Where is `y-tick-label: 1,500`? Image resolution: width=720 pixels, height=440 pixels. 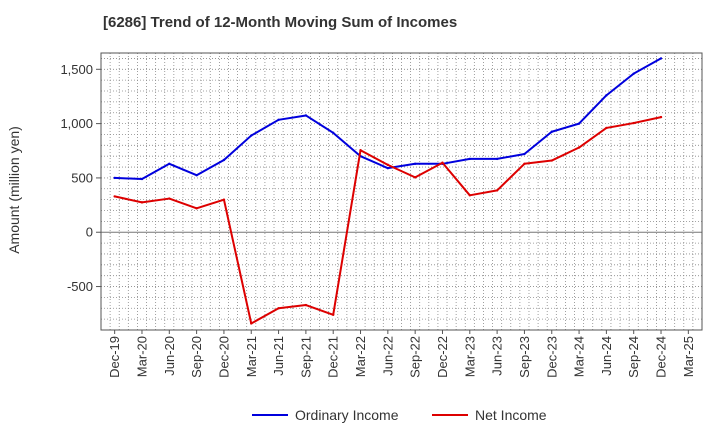 y-tick-label: 1,500 is located at coordinates (76, 69).